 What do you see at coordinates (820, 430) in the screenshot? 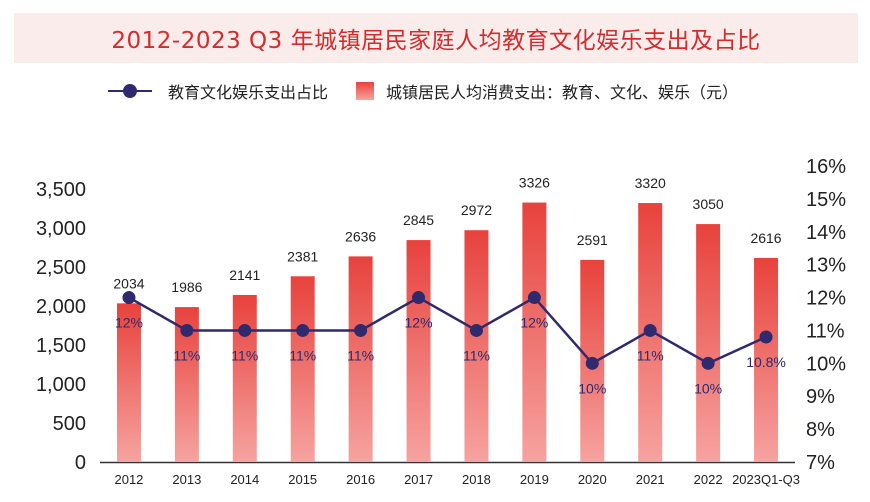
I see `right-axis-tick-label: 8%` at bounding box center [820, 430].